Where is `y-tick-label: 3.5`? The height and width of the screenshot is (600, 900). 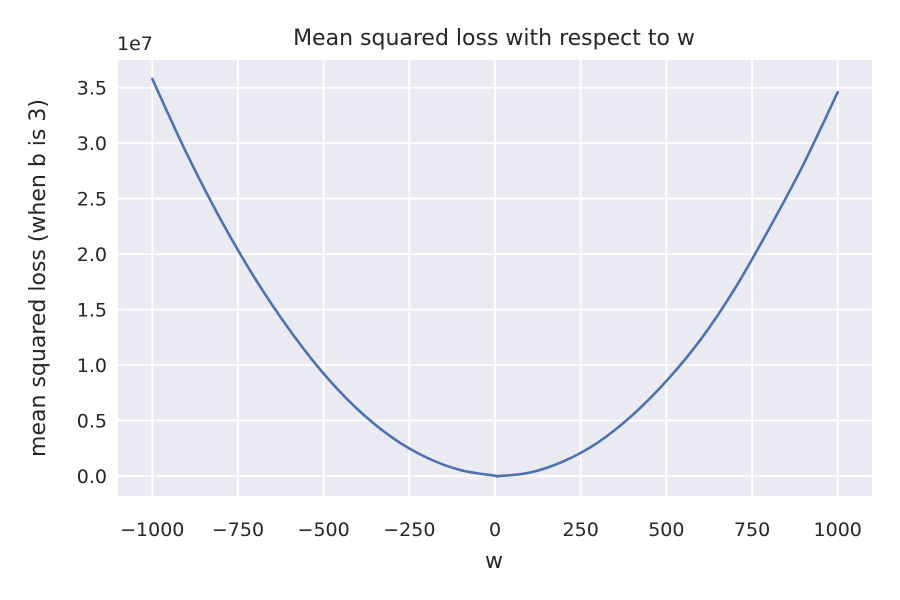
y-tick-label: 3.5 is located at coordinates (92, 89).